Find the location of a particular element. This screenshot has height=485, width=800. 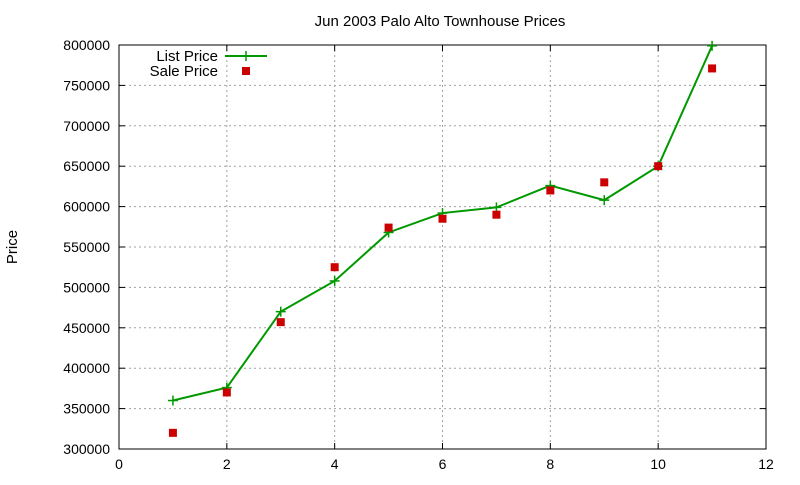

legend-label: List Price is located at coordinates (187, 56).